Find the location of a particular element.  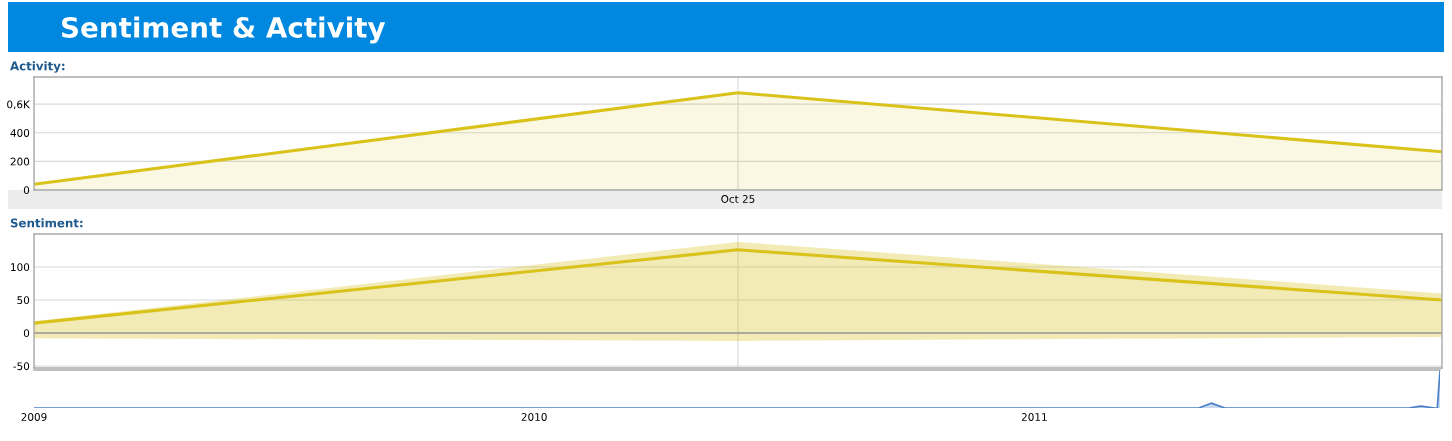

y-tick-label: 50 is located at coordinates (23, 300).